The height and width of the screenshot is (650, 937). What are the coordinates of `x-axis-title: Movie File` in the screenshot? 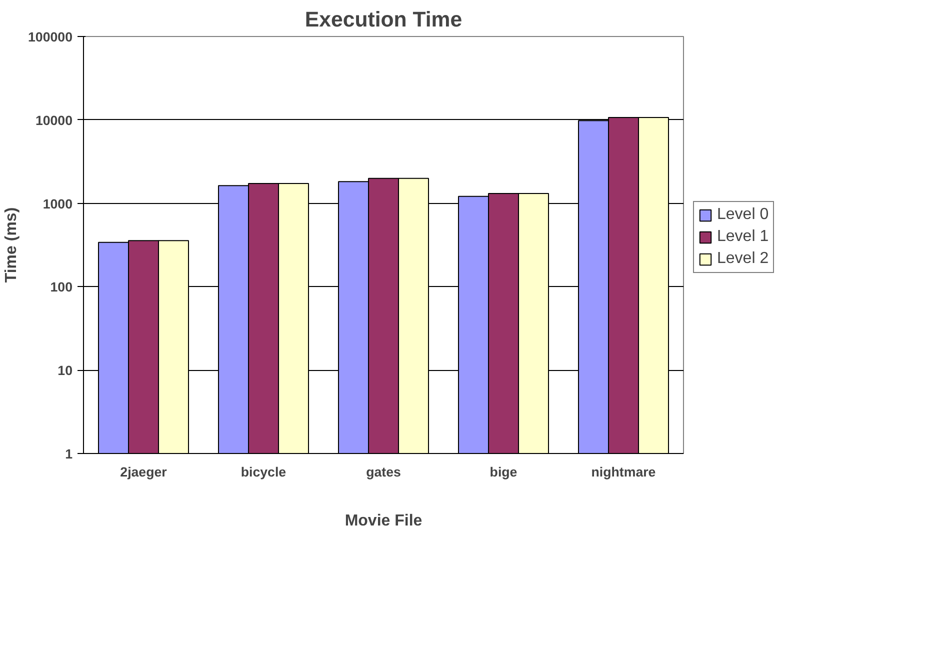 It's located at (383, 521).